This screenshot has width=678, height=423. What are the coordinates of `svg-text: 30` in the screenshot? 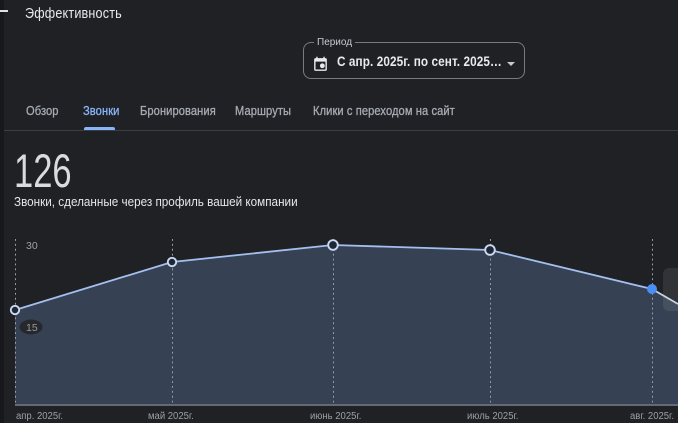 It's located at (32, 246).